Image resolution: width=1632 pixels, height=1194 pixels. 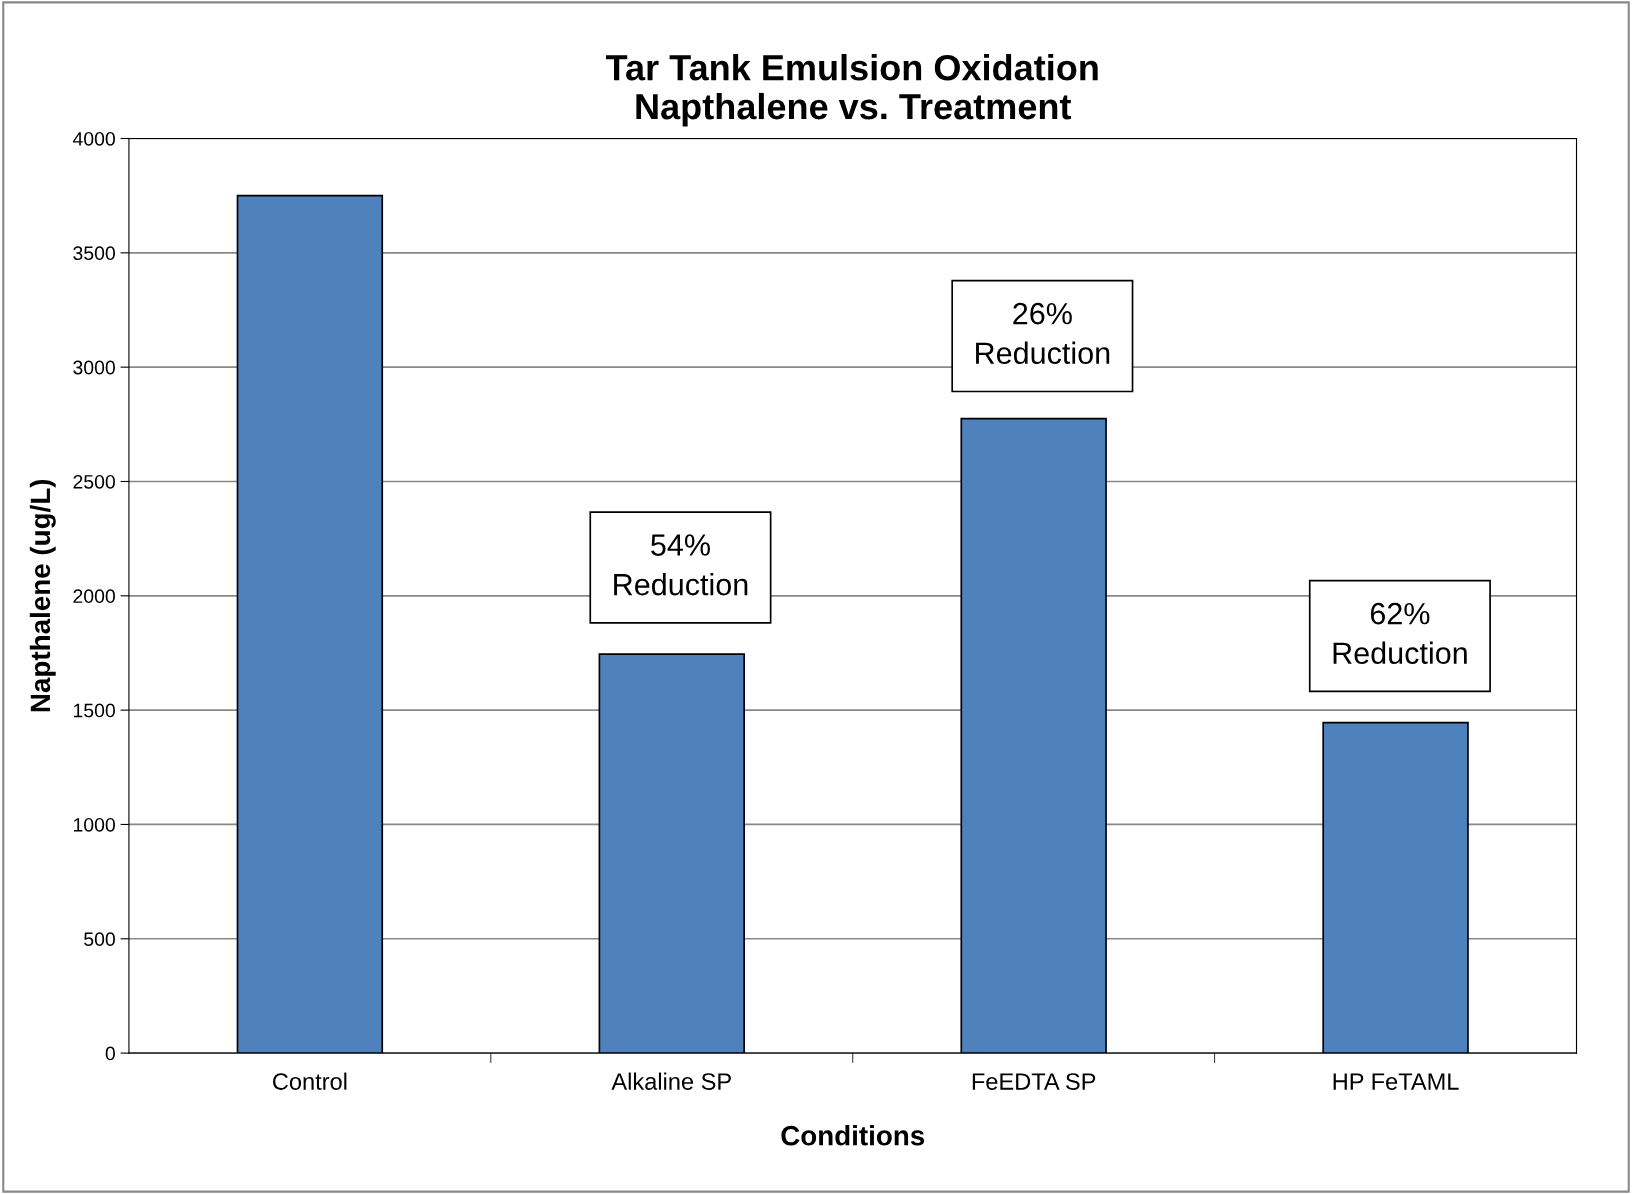 I want to click on y-tick-label: 4000, so click(x=93, y=138).